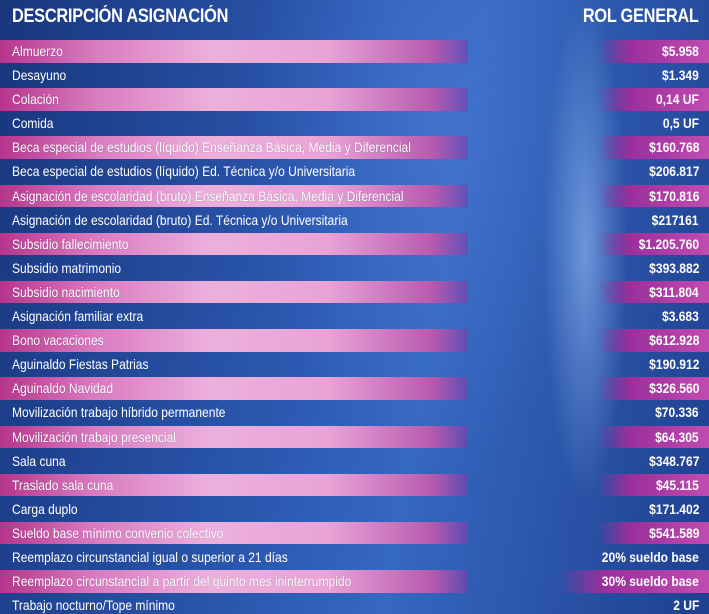  I want to click on row-label: Subsidio matrimonio, so click(67, 267).